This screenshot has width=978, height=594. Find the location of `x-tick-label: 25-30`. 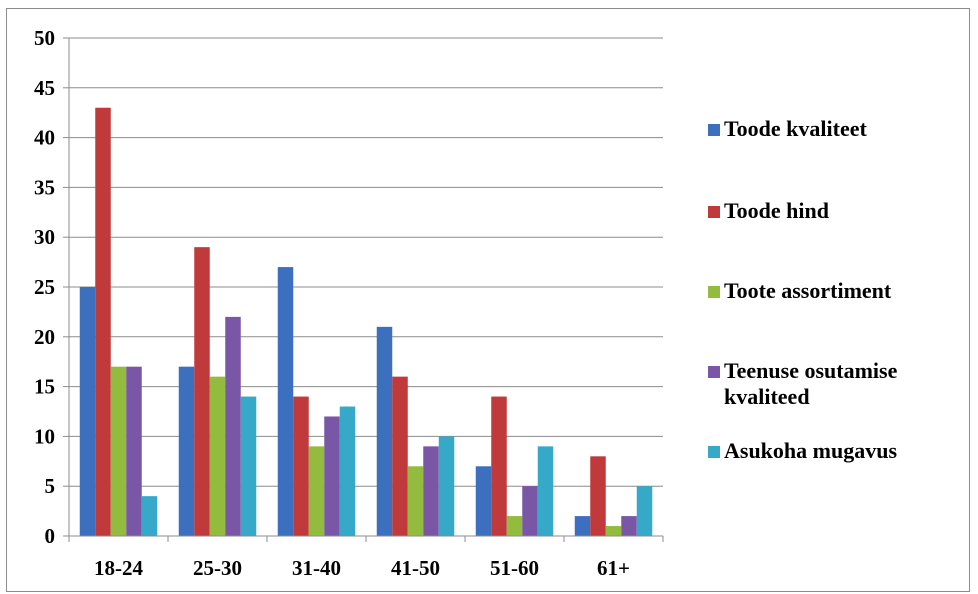

x-tick-label: 25-30 is located at coordinates (217, 568).